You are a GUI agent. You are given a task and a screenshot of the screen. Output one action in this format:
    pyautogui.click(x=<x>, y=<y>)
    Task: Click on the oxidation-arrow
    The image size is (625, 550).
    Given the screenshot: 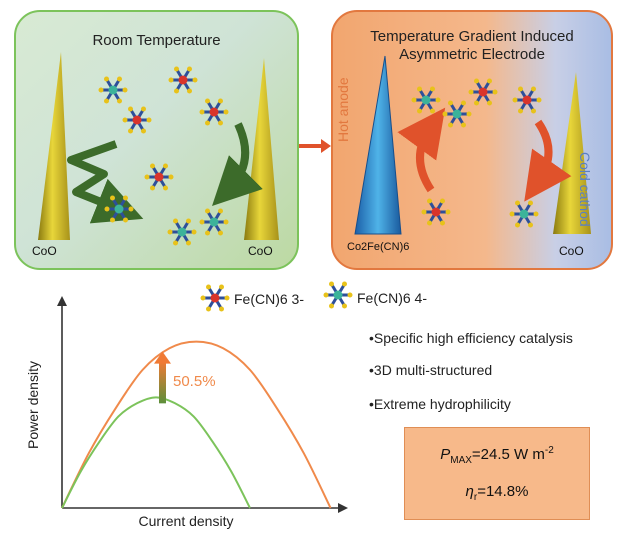 What is the action you would take?
    pyautogui.click(x=105, y=182)
    